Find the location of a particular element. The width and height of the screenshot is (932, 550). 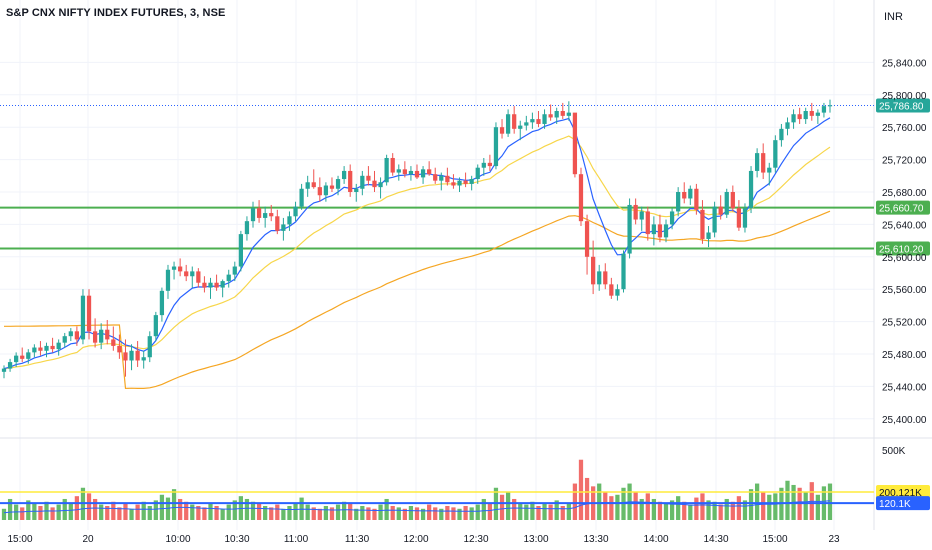

volume-ma-line is located at coordinates (417, 507).